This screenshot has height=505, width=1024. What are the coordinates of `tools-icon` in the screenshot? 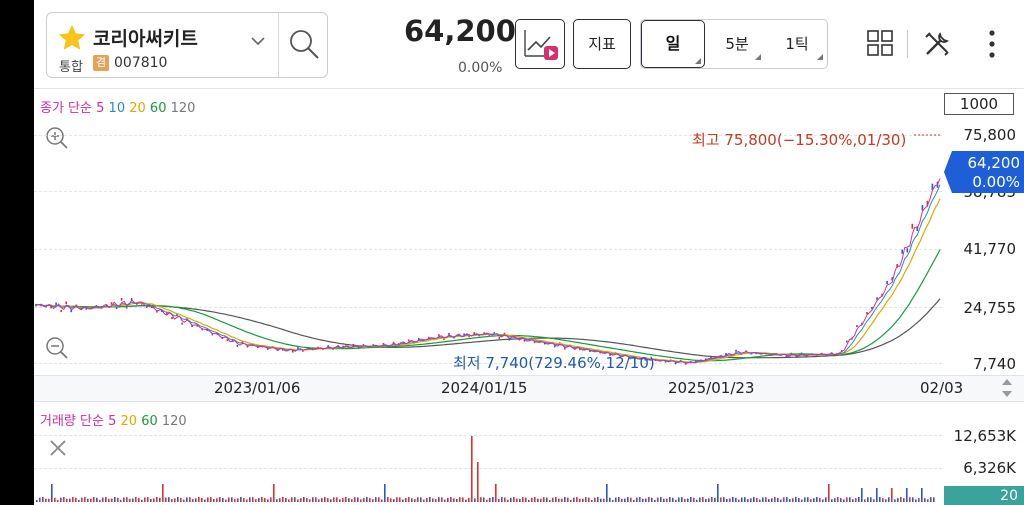 It's located at (937, 44).